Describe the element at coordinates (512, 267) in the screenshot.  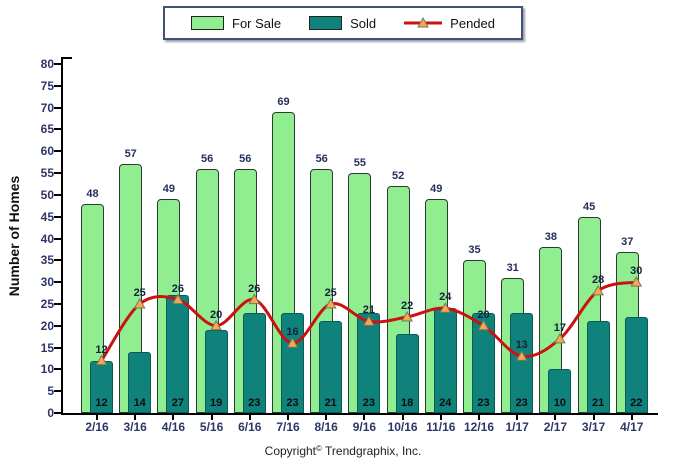
I see `for-sale-value-label: 31` at that location.